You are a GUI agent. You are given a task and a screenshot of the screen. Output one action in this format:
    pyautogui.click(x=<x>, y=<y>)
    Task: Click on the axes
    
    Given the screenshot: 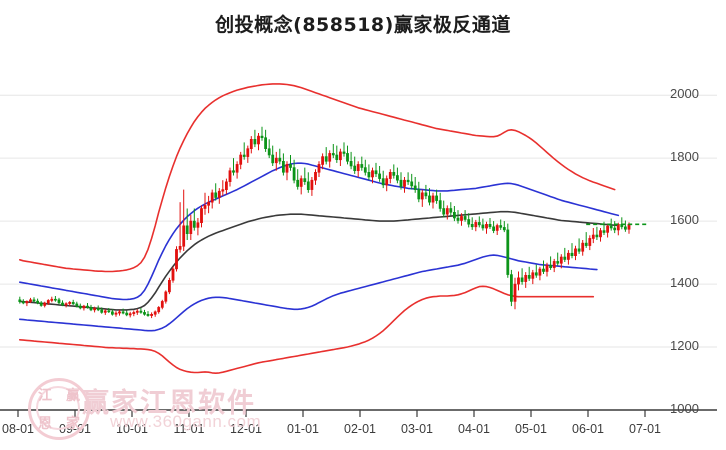 What is the action you would take?
    pyautogui.click(x=358, y=413)
    